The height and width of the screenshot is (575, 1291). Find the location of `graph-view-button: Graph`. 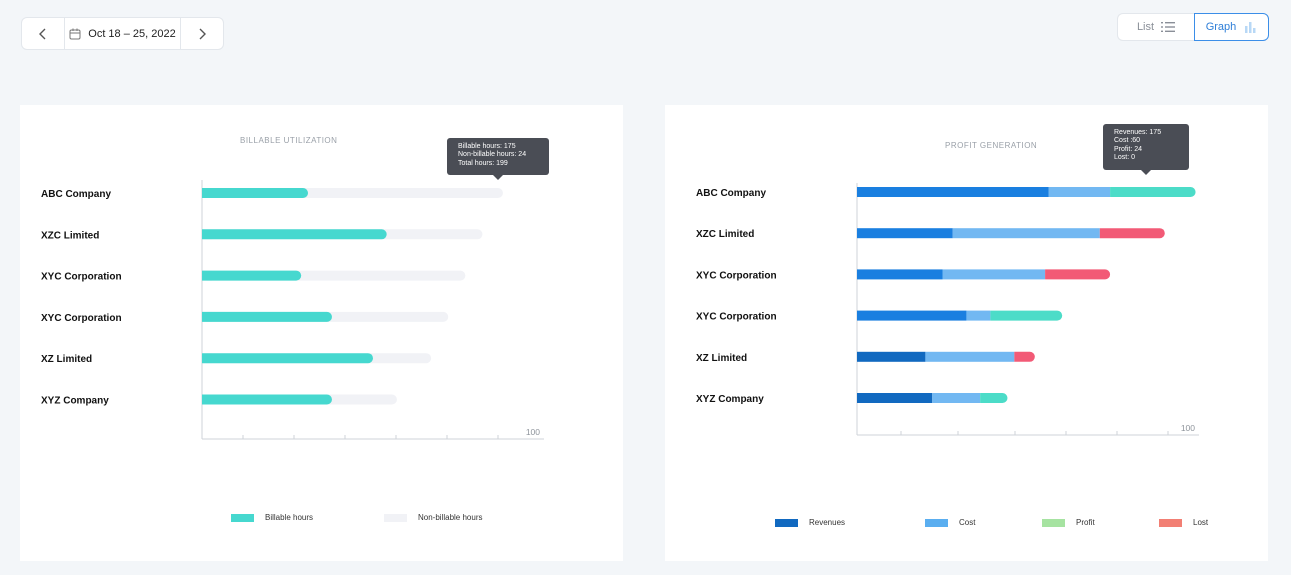

graph-view-button: Graph is located at coordinates (1231, 27).